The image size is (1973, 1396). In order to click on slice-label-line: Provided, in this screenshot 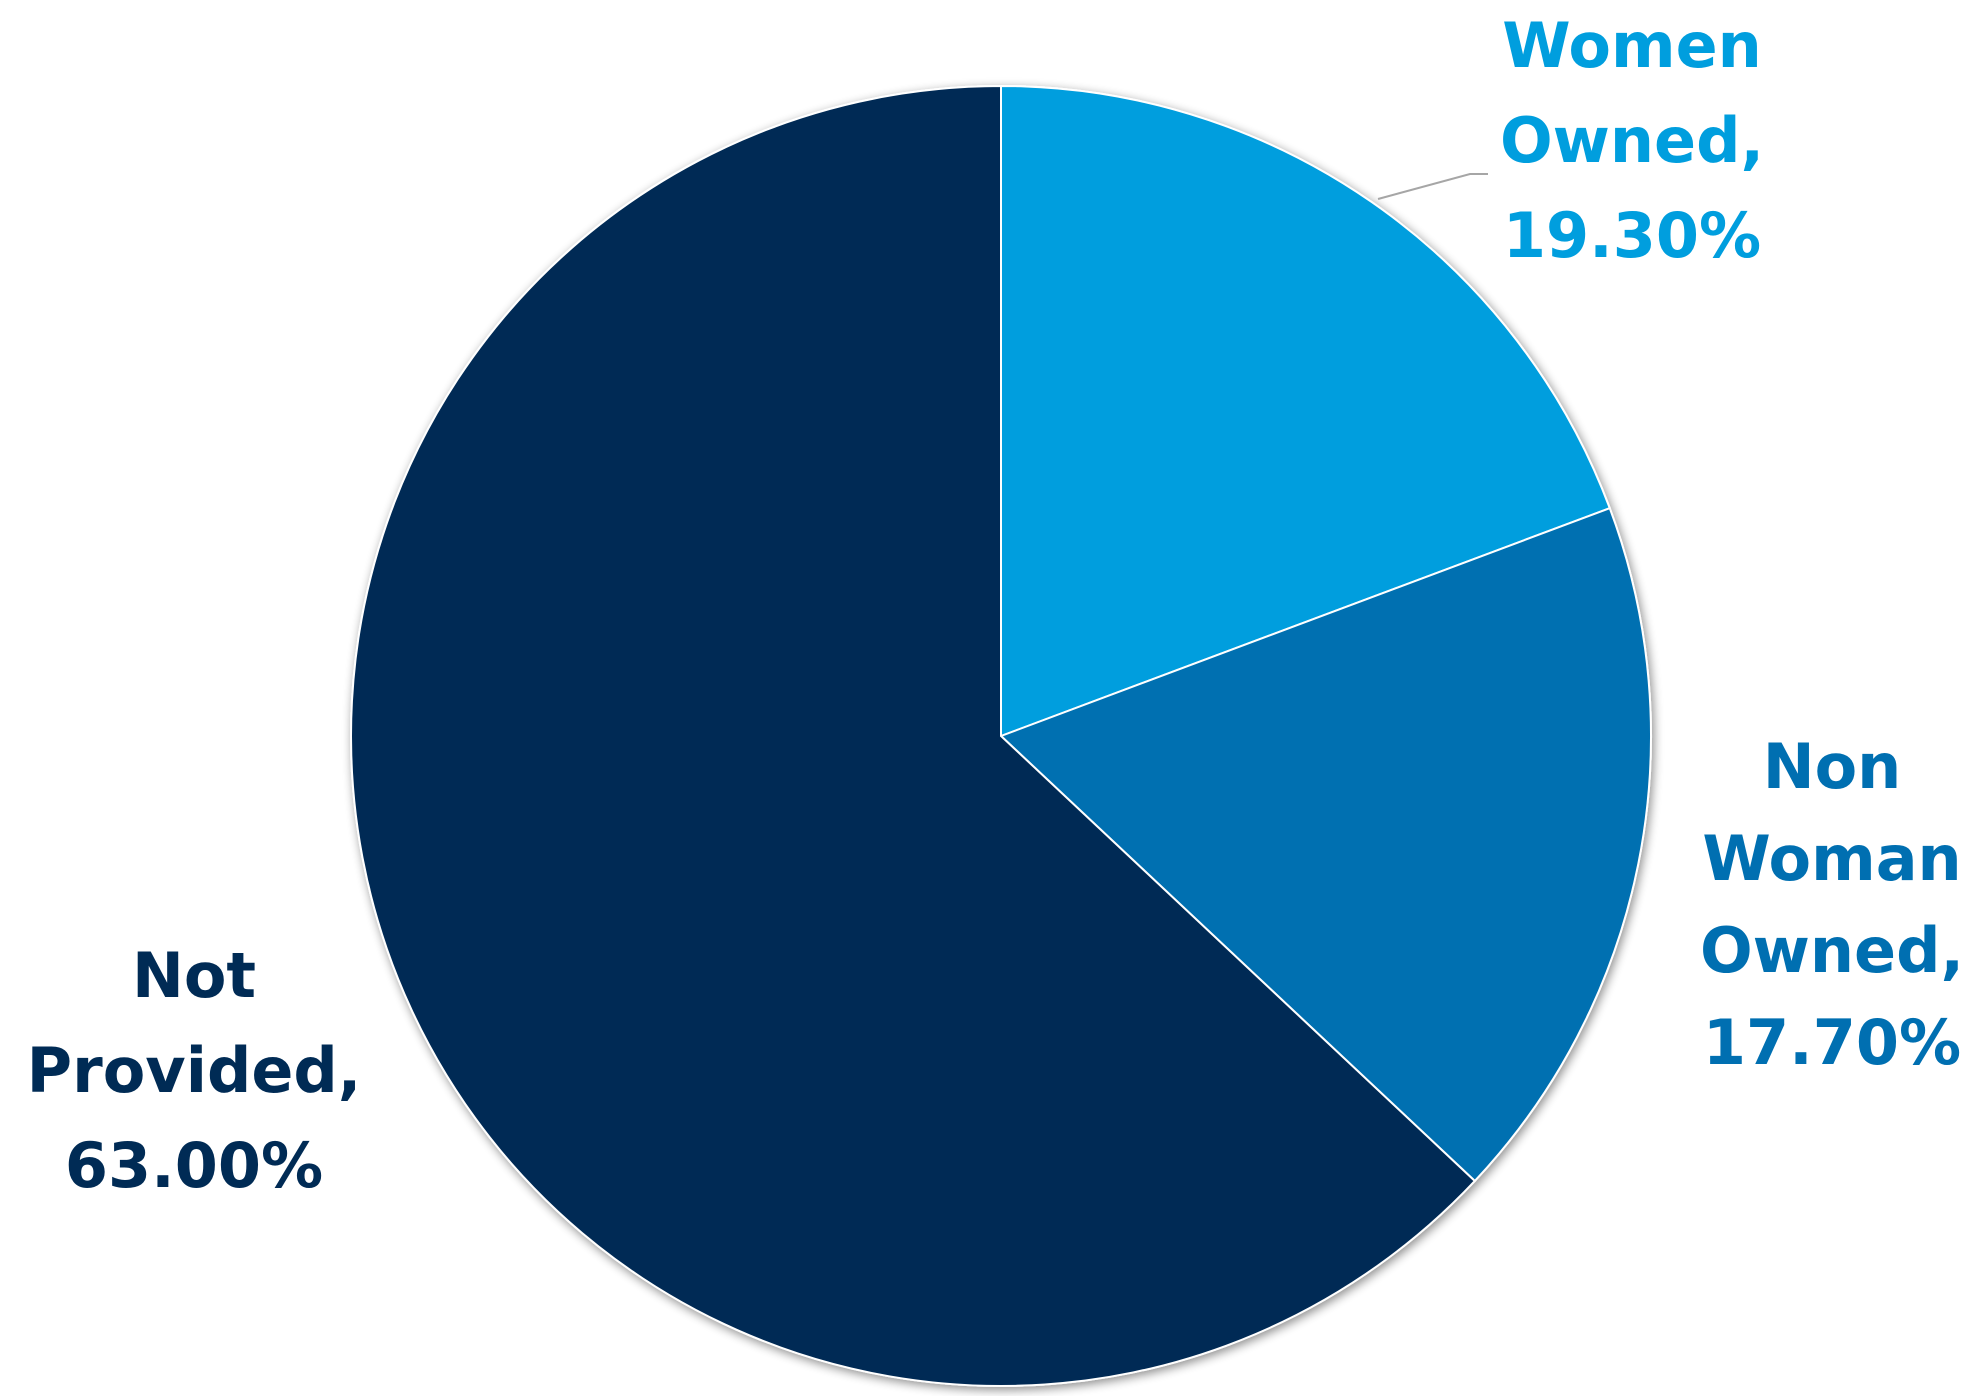, I will do `click(194, 1070)`.